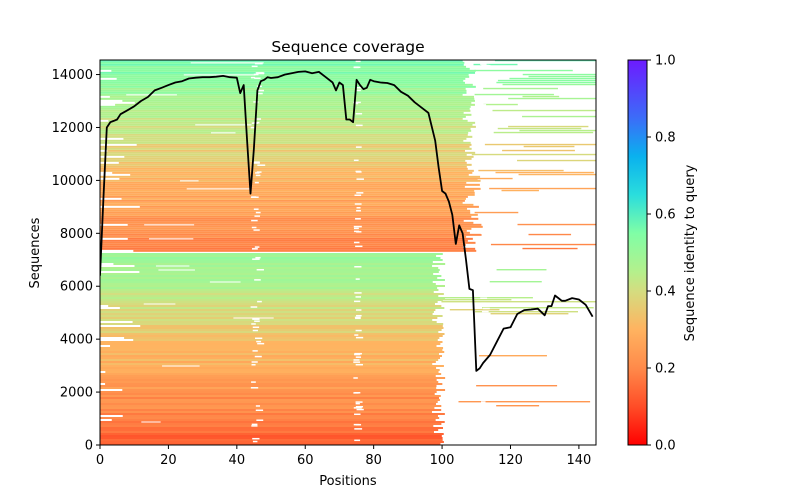 Image resolution: width=800 pixels, height=500 pixels. What do you see at coordinates (168, 460) in the screenshot?
I see `x-tick-label: 20` at bounding box center [168, 460].